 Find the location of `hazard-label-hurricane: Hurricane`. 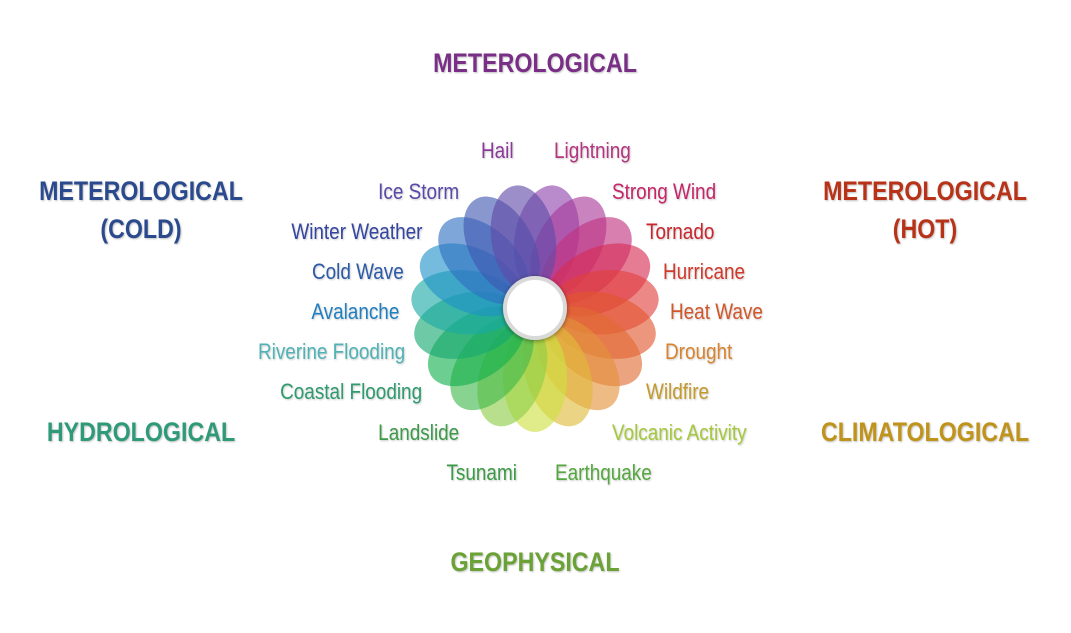

hazard-label-hurricane: Hurricane is located at coordinates (704, 271).